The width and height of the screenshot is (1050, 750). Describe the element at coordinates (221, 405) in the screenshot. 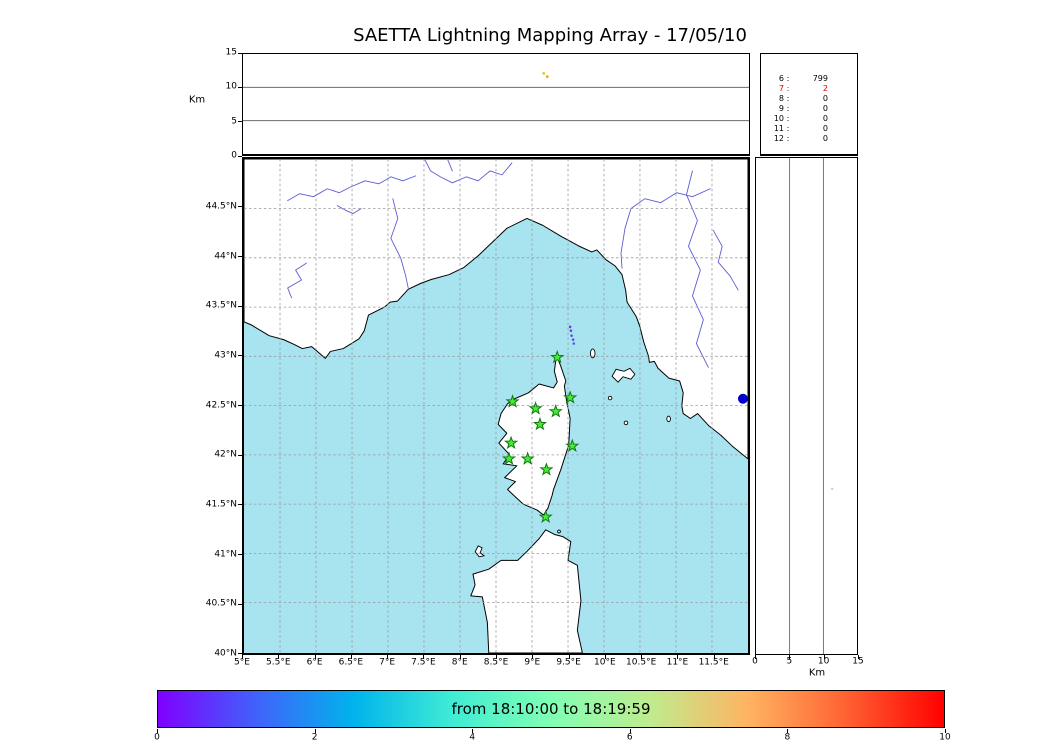

I see `lat-tick-label: 42.5°N` at that location.